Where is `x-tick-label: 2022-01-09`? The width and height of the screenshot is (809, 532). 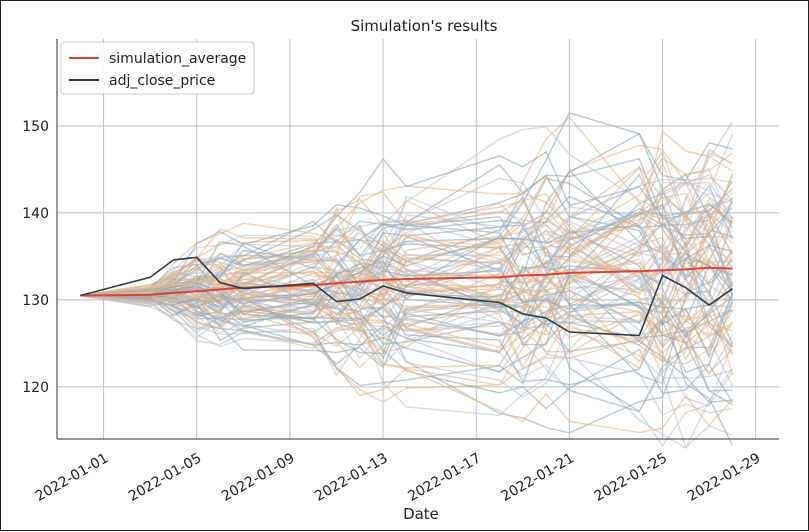
x-tick-label: 2022-01-09 is located at coordinates (258, 477).